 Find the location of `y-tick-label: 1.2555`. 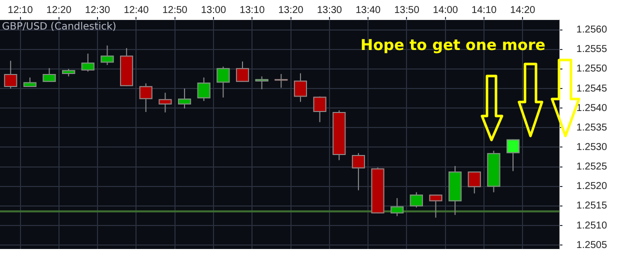

y-tick-label: 1.2555 is located at coordinates (592, 50).